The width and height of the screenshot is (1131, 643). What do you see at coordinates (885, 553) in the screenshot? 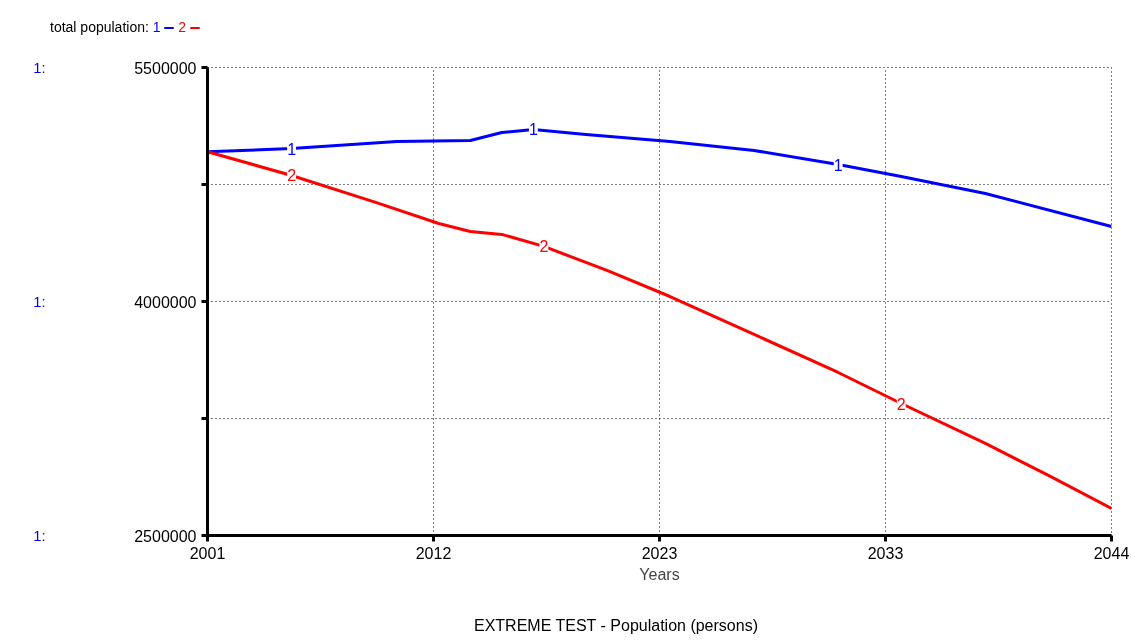
I see `x-tick-label: 2033` at bounding box center [885, 553].